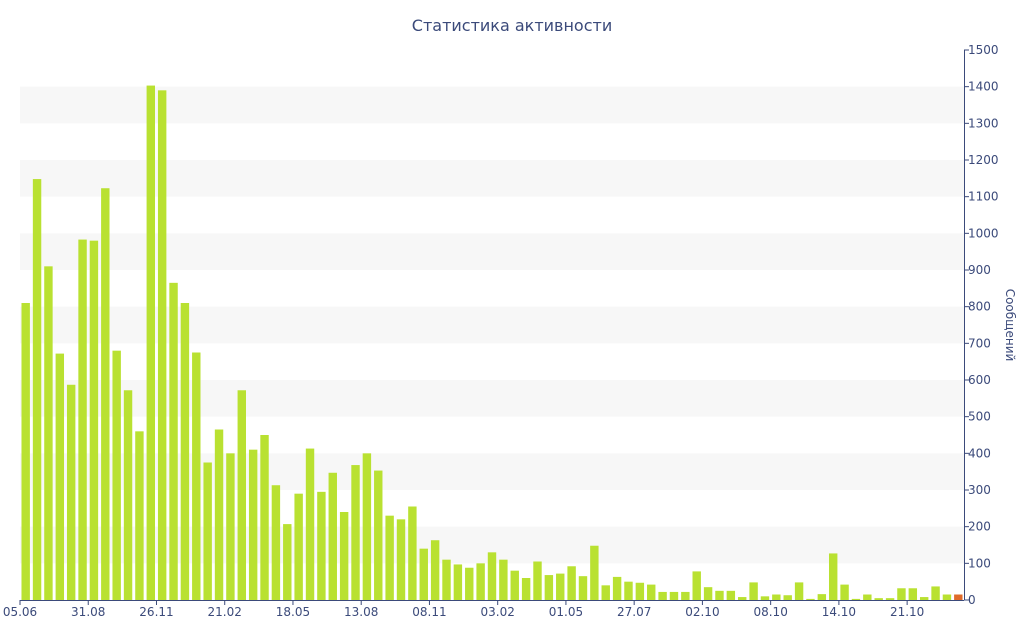 The height and width of the screenshot is (640, 1024). Describe the element at coordinates (983, 197) in the screenshot. I see `y-tick-label: 1100` at that location.